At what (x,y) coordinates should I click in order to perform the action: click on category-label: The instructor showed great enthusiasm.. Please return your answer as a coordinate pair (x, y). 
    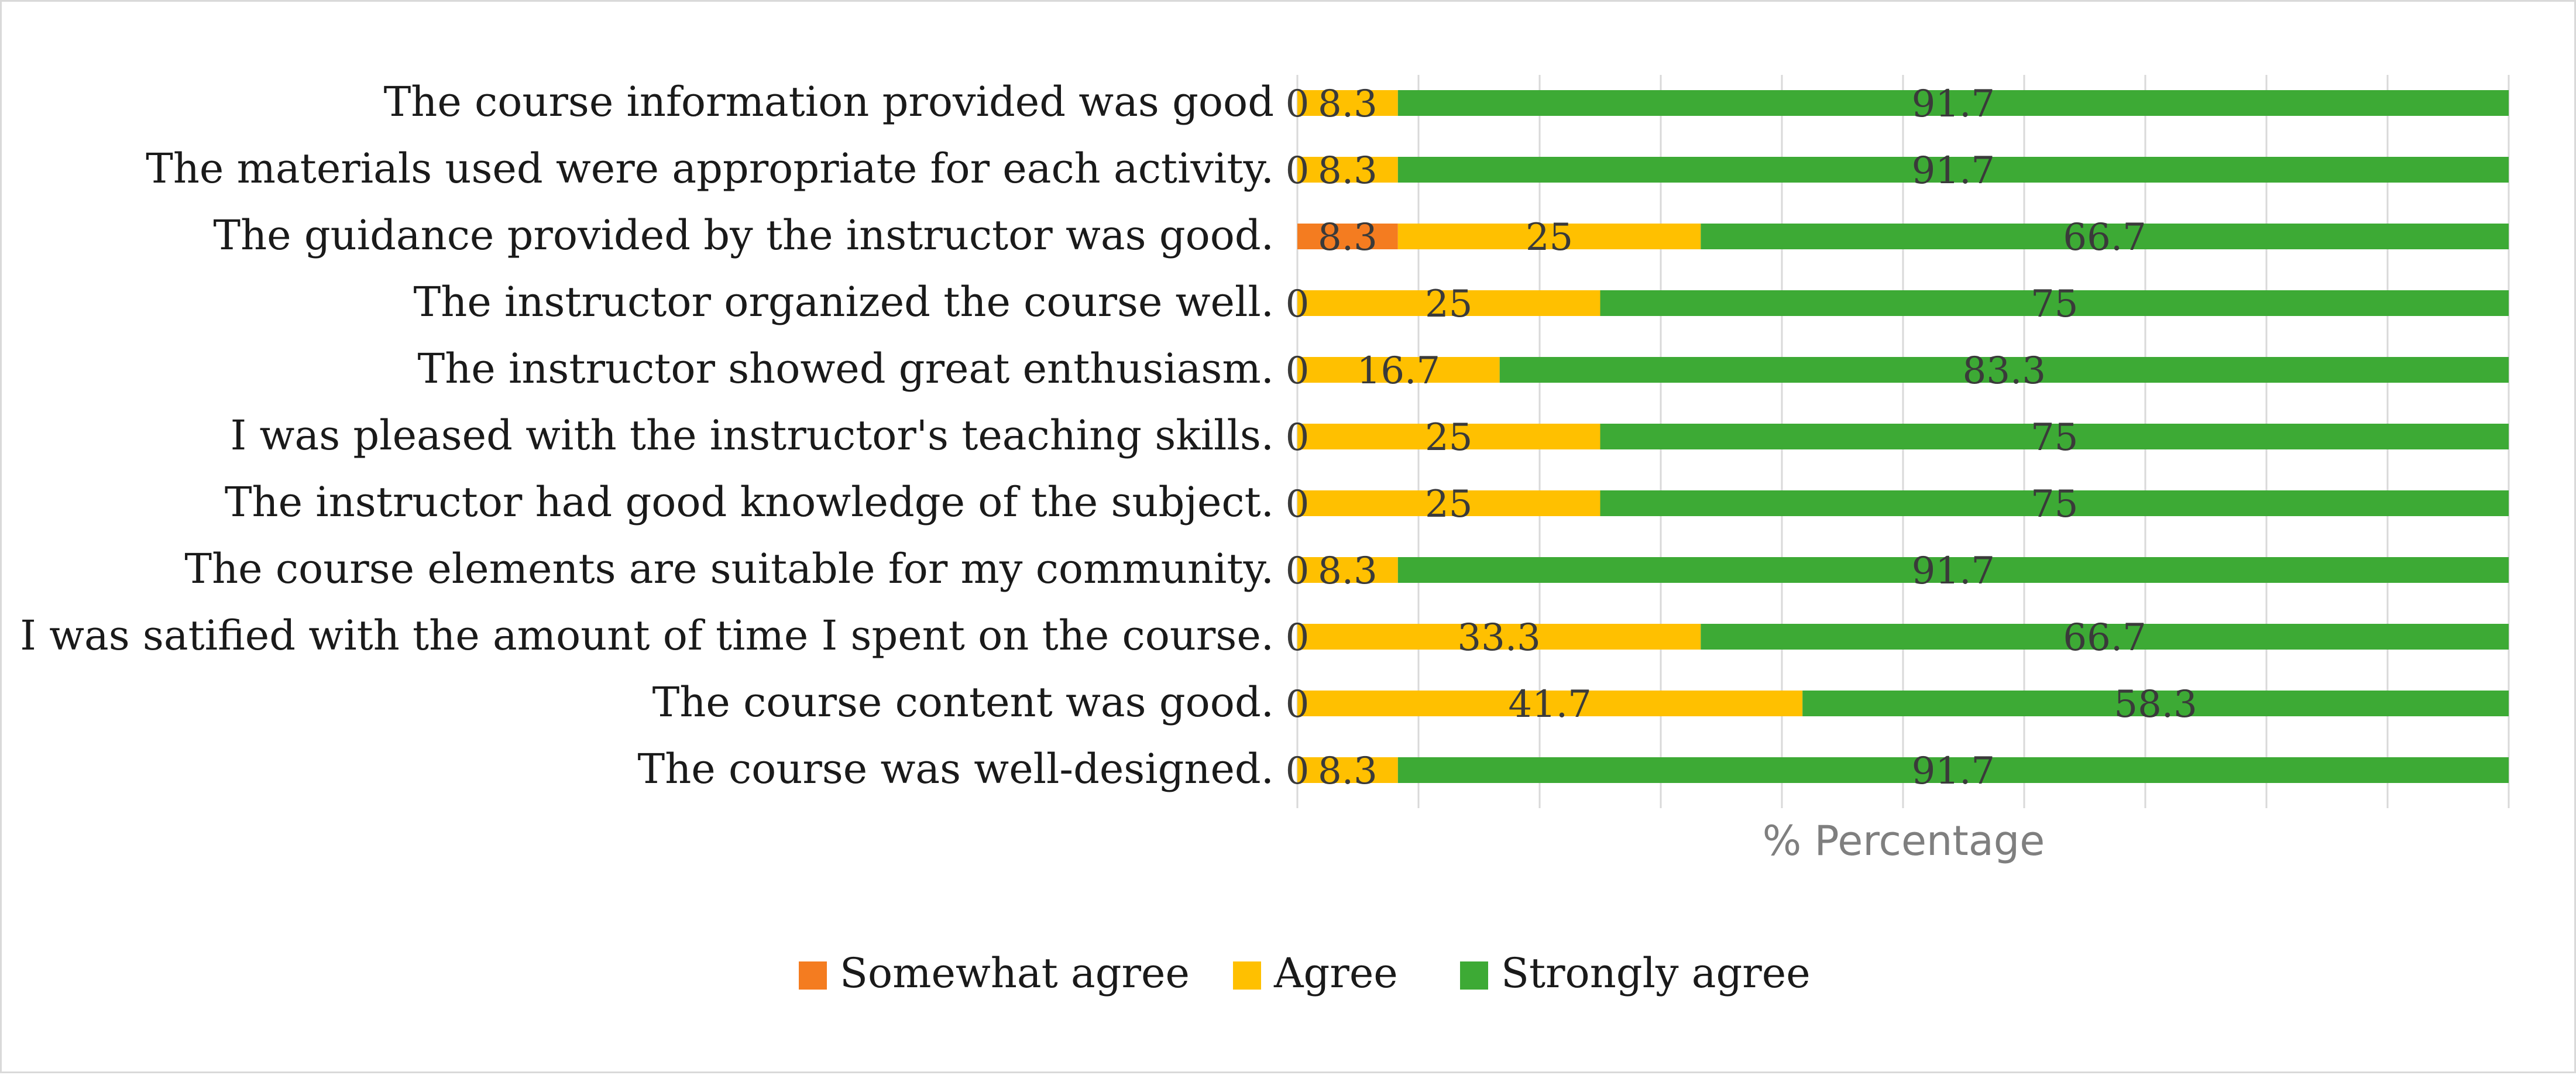
    Looking at the image, I should click on (846, 369).